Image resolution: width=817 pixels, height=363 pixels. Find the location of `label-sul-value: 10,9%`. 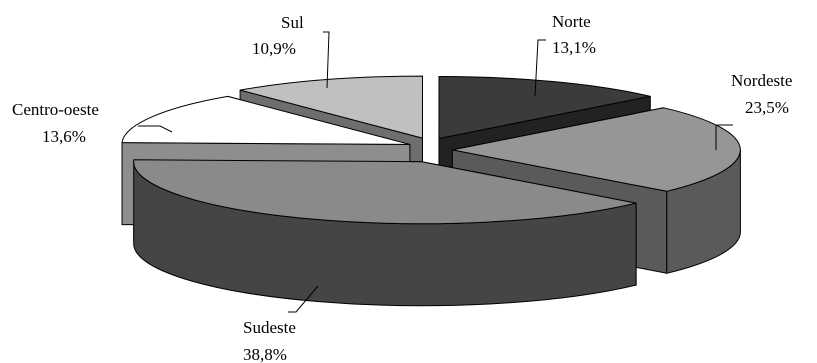

label-sul-value: 10,9% is located at coordinates (274, 48).